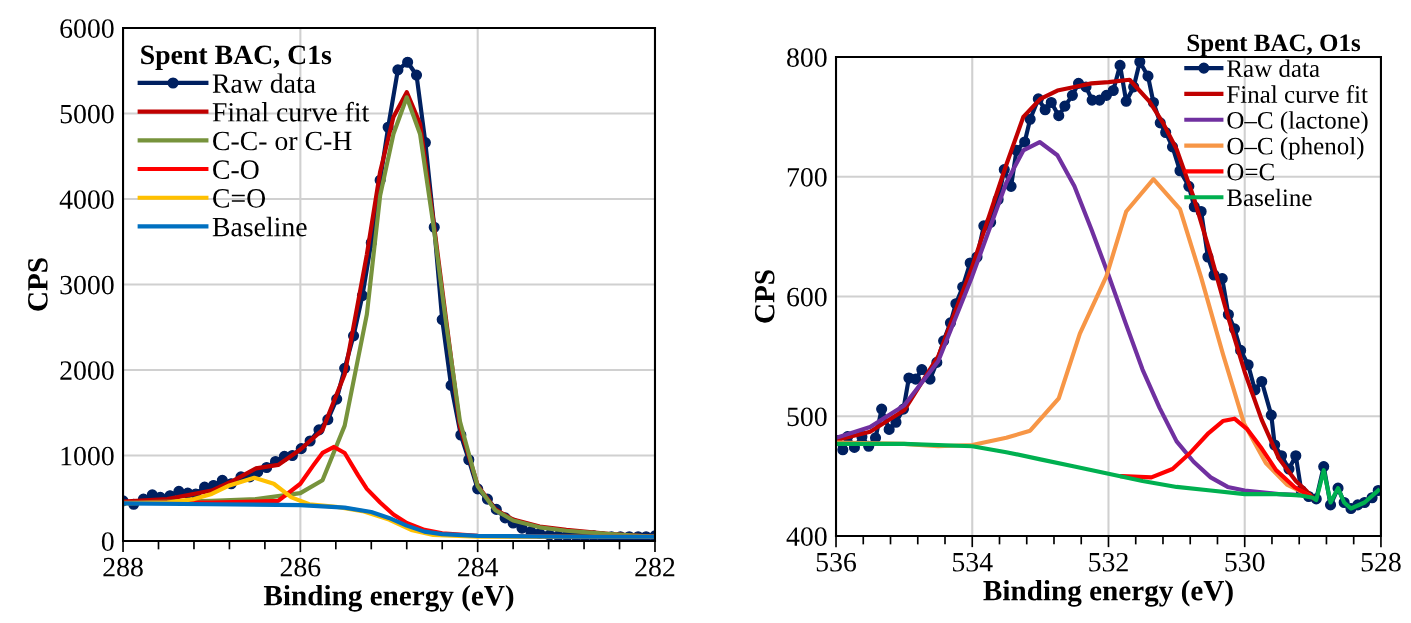  Describe the element at coordinates (836, 562) in the screenshot. I see `x-tick-label: 536` at that location.